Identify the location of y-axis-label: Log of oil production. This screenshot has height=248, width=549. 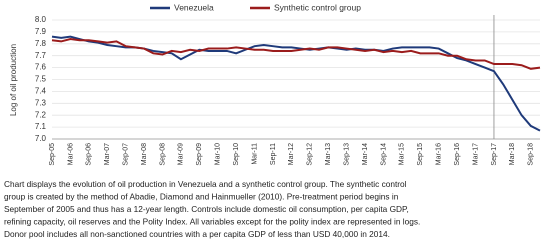
(13, 80).